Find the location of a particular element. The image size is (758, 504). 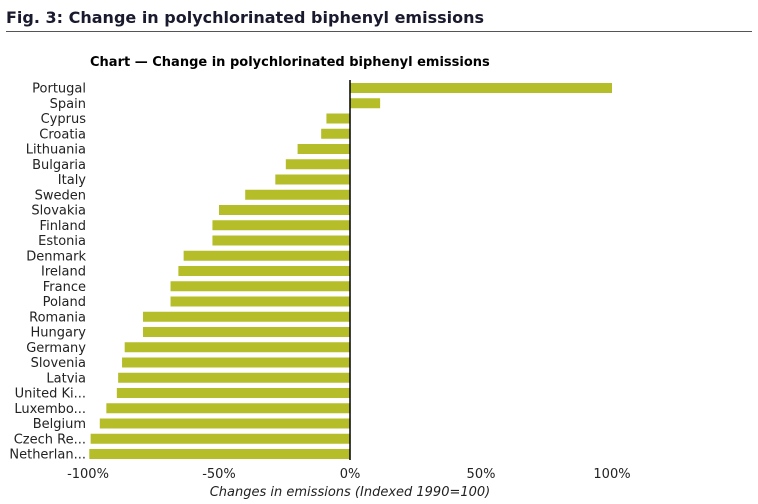

x-tick-label: -50% is located at coordinates (219, 474).